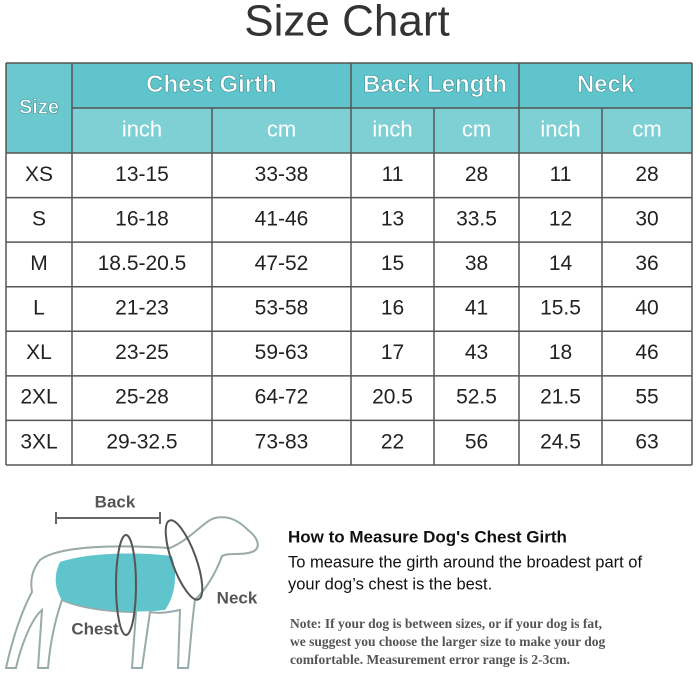 This screenshot has height=700, width=700. I want to click on data-cell: 23-25, so click(142, 352).